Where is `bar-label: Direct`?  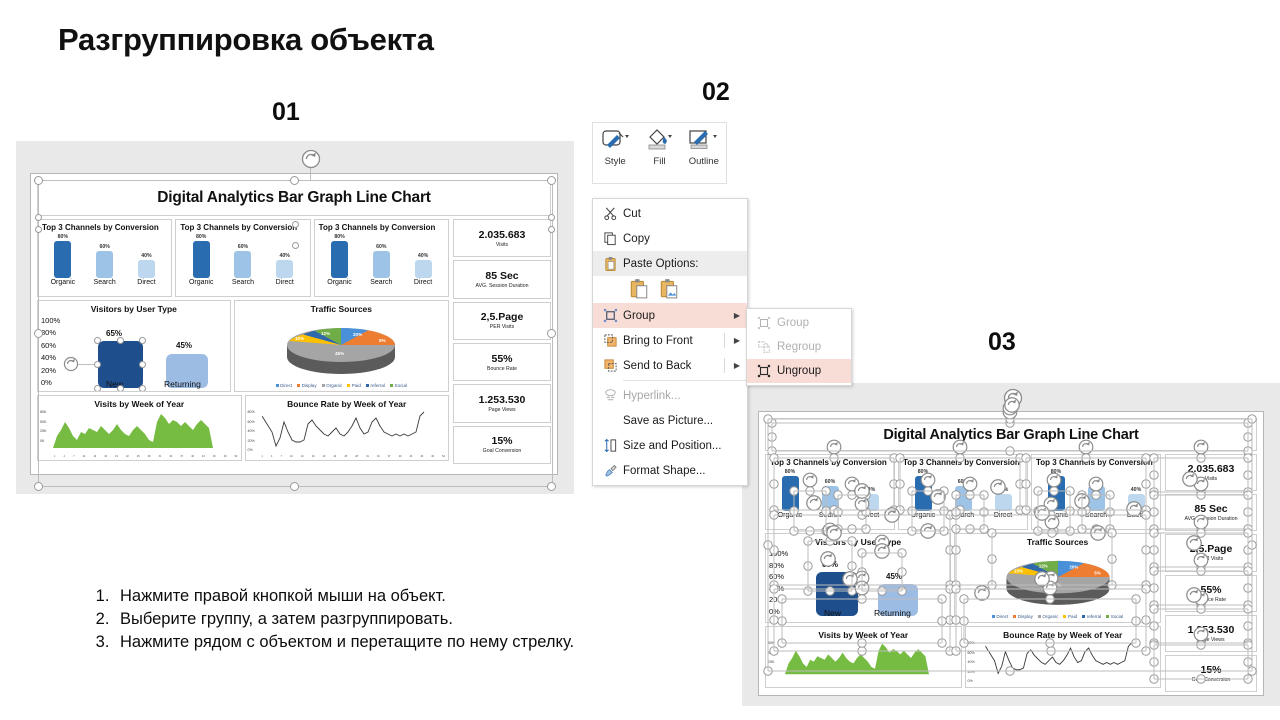
bar-label: Direct is located at coordinates (870, 515).